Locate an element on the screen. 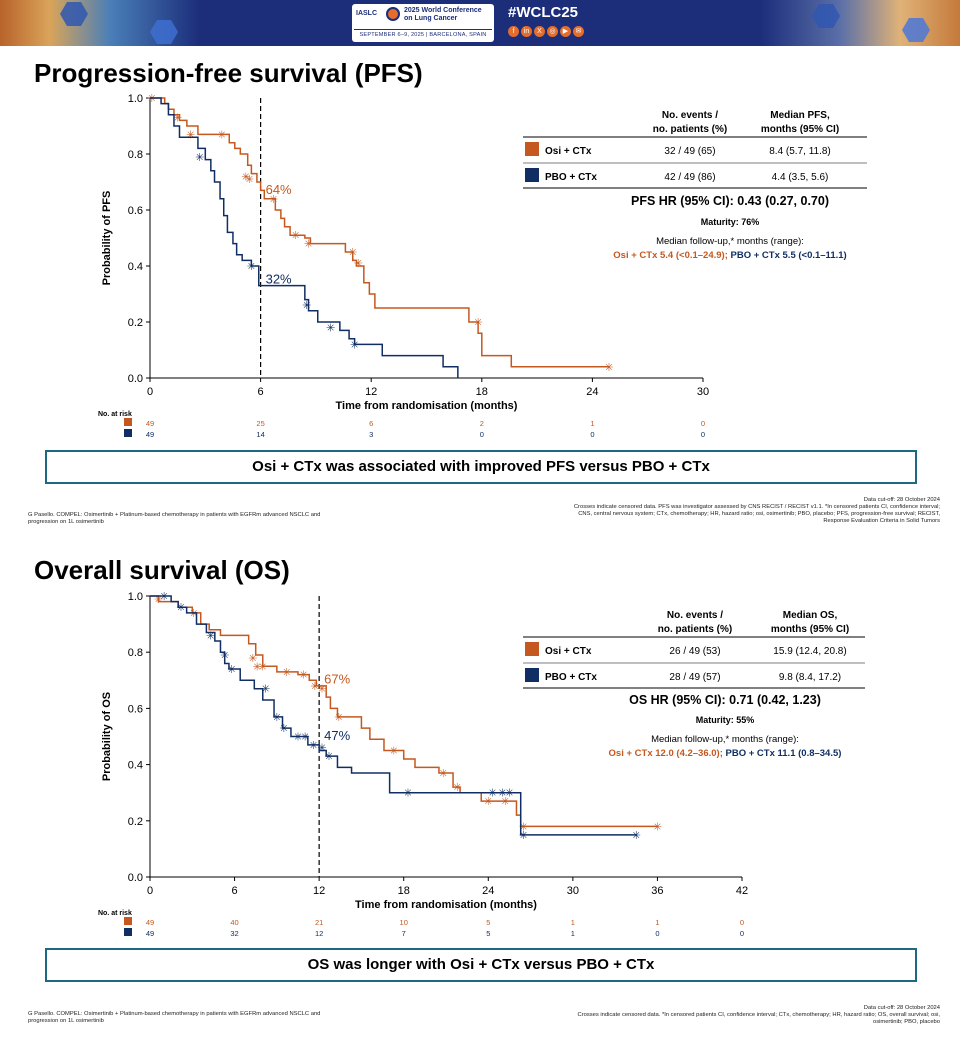 The height and width of the screenshot is (1042, 960). pbo-at-risk-value: 1 is located at coordinates (573, 933).